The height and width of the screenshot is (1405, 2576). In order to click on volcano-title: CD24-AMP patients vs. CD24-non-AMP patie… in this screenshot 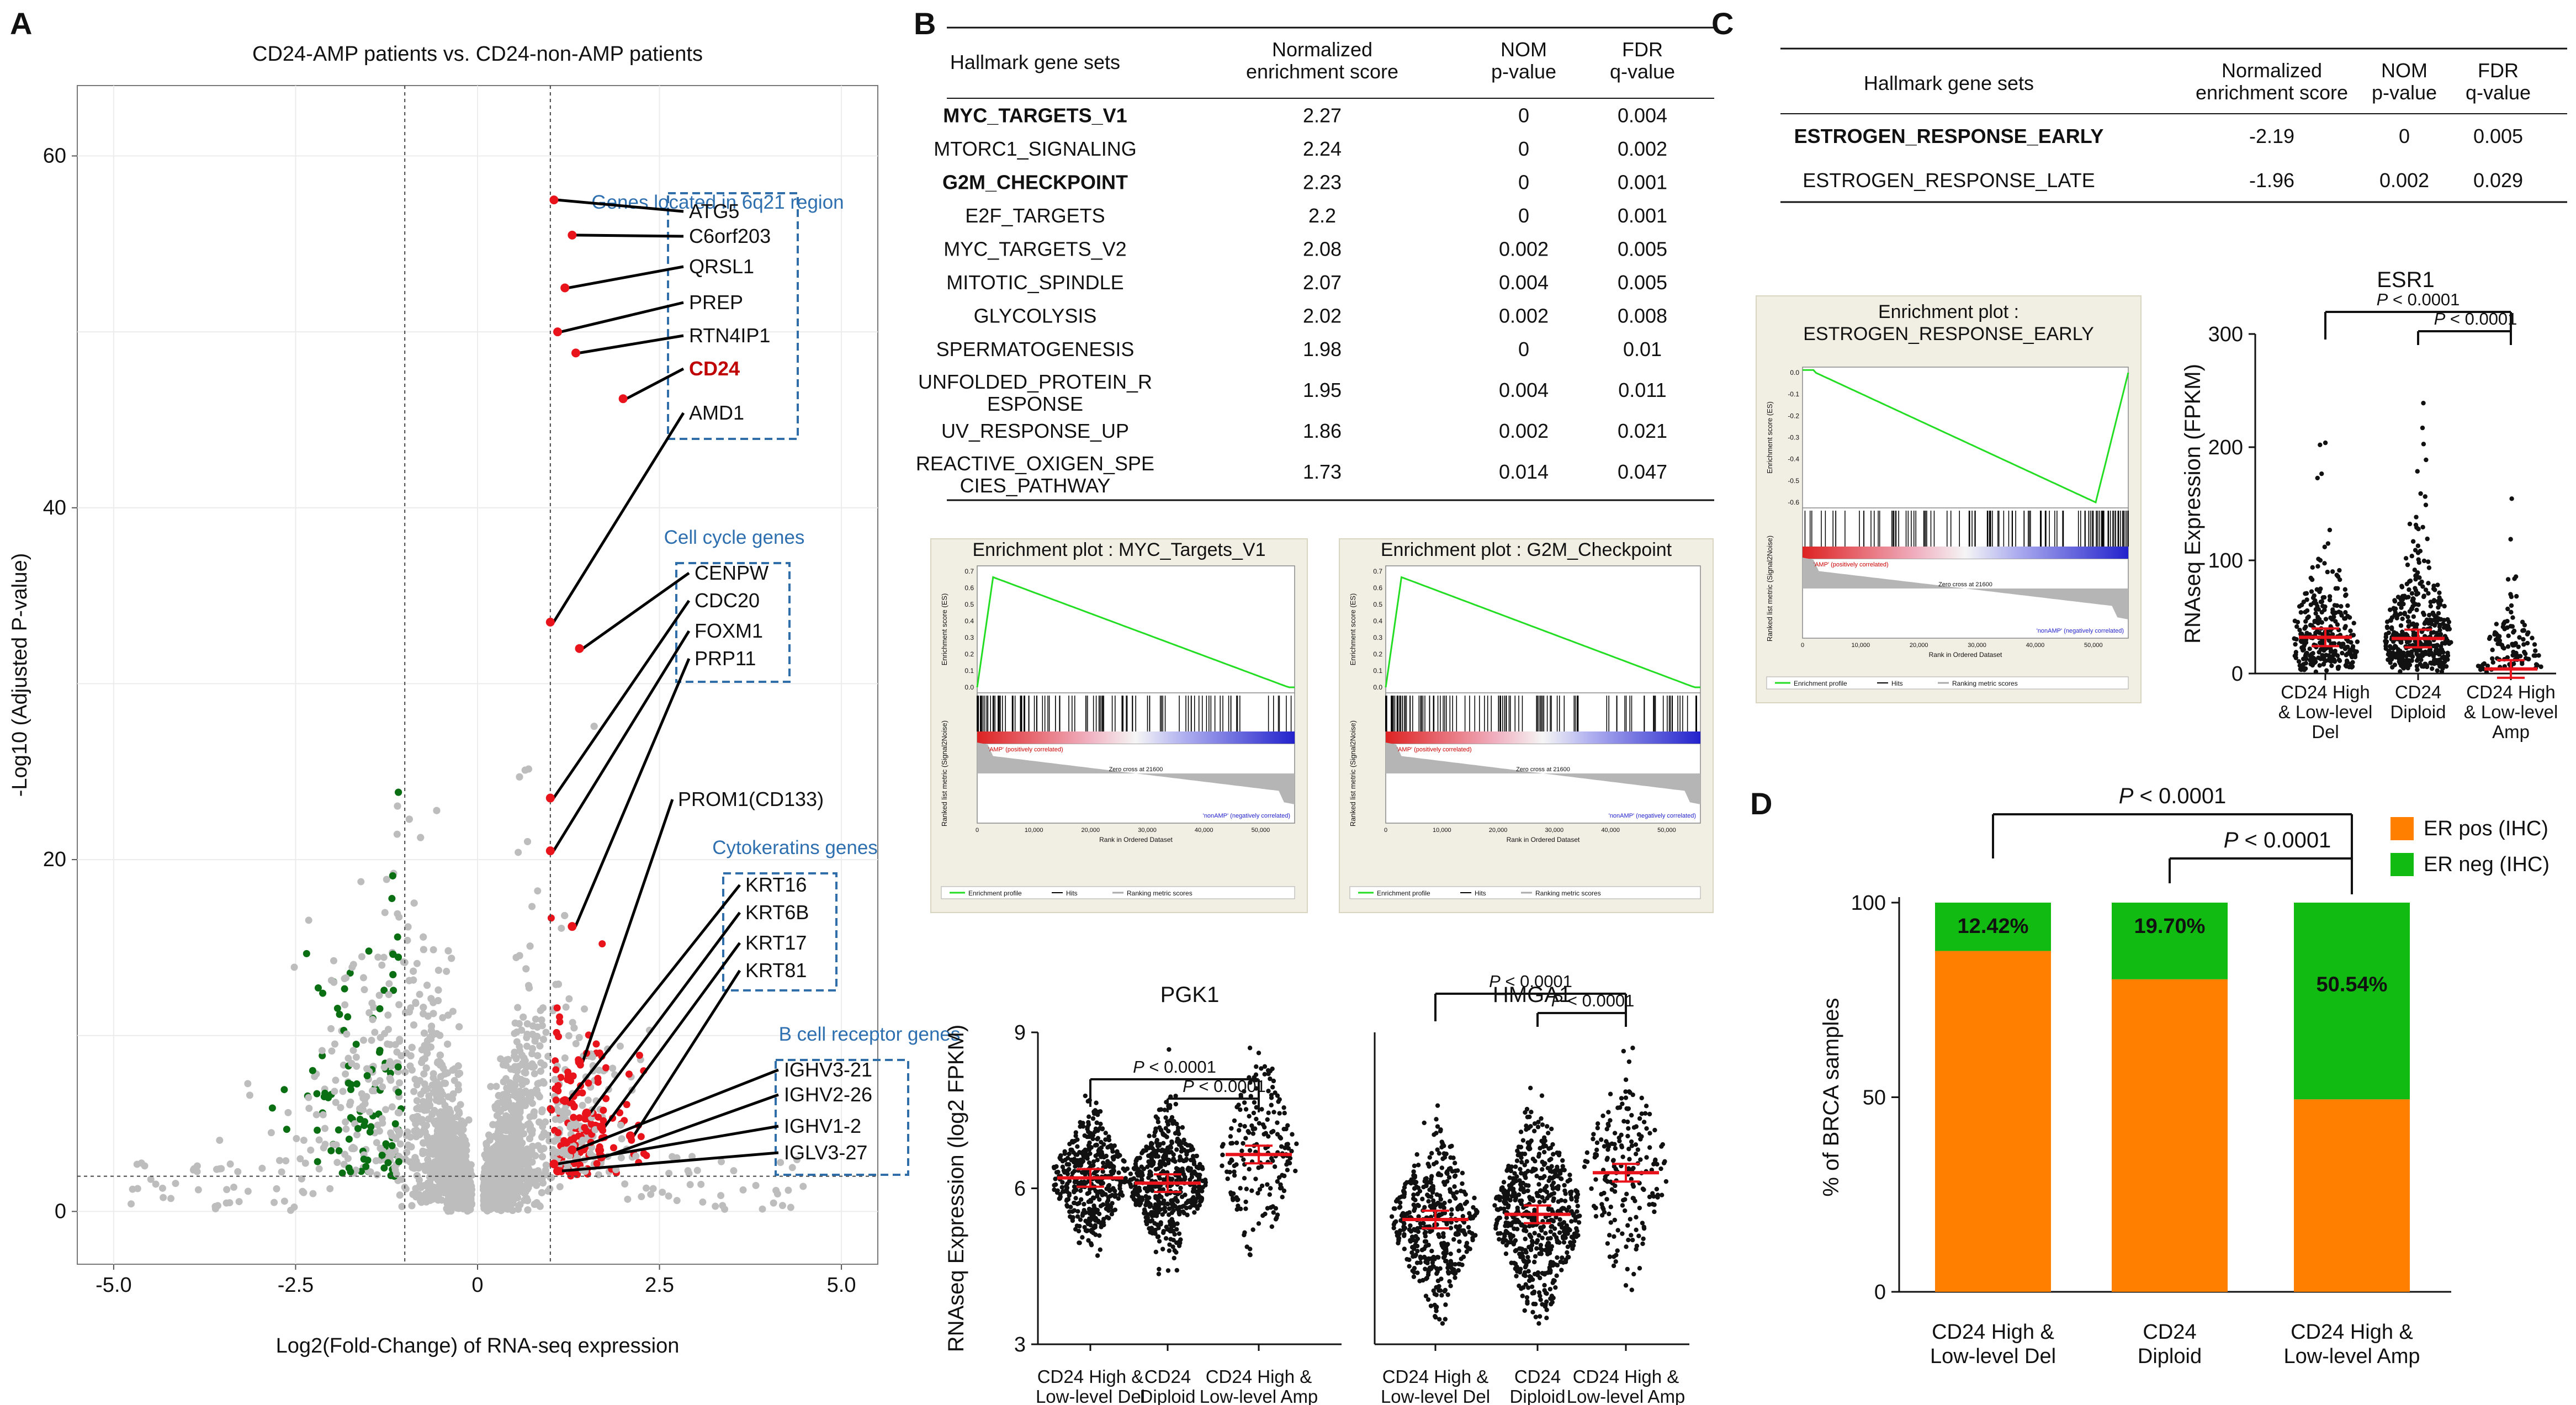, I will do `click(477, 54)`.